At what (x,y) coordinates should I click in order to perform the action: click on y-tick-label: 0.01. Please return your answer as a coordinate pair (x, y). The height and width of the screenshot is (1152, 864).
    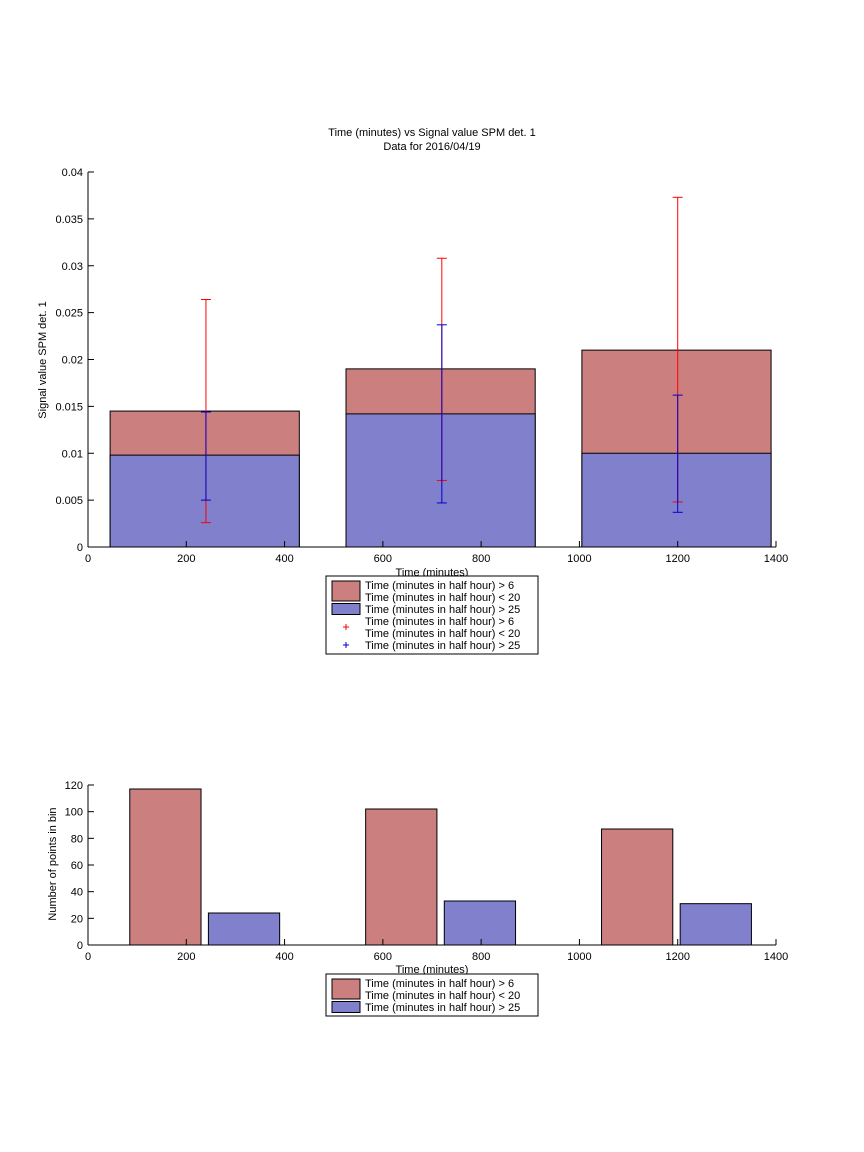
    Looking at the image, I should click on (72, 454).